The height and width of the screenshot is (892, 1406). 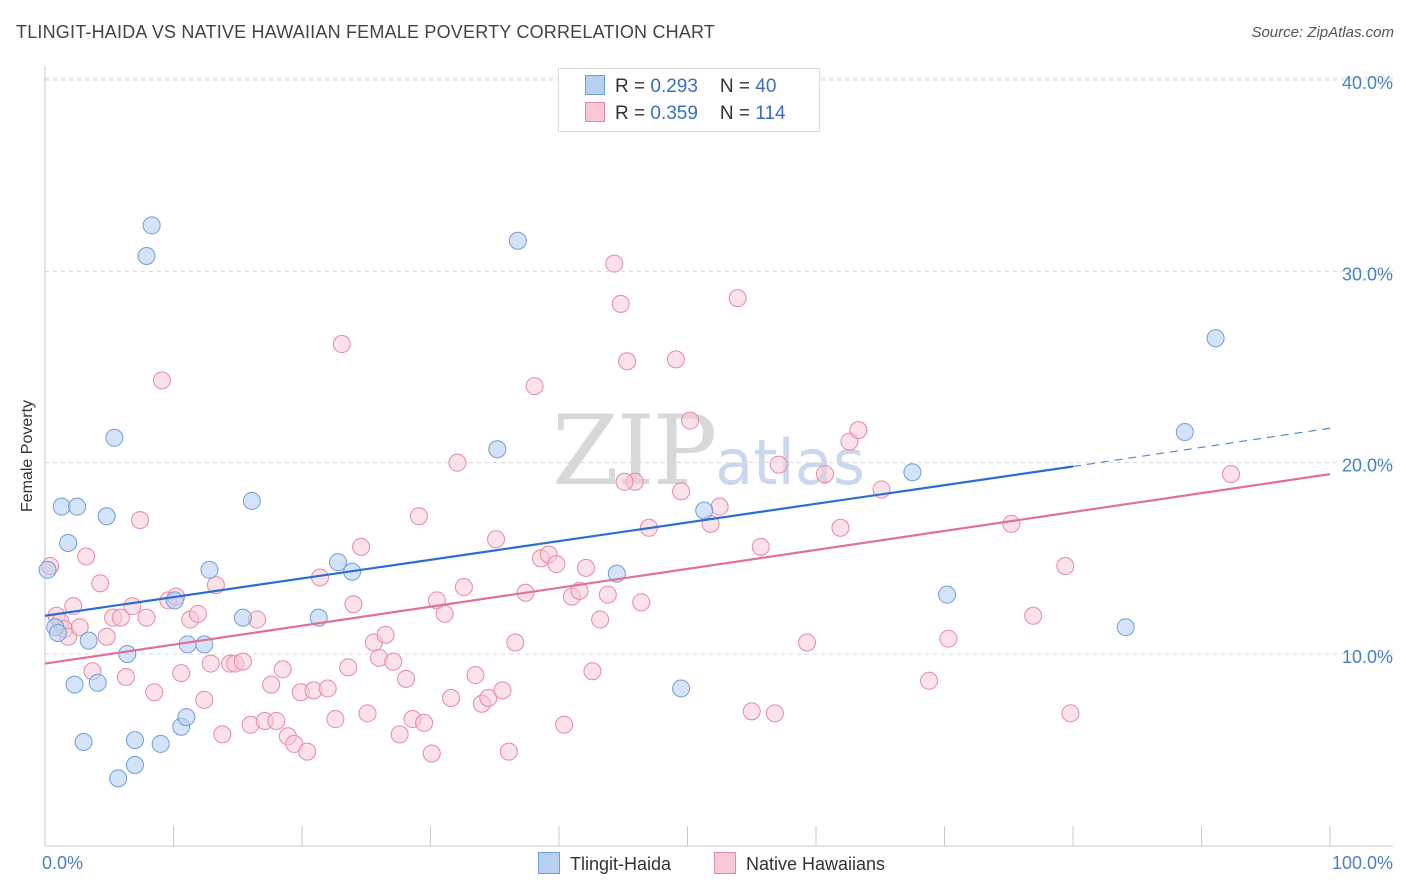 What do you see at coordinates (799, 863) in the screenshot?
I see `bottom-legend-native-hawaiians: Native Hawaiians` at bounding box center [799, 863].